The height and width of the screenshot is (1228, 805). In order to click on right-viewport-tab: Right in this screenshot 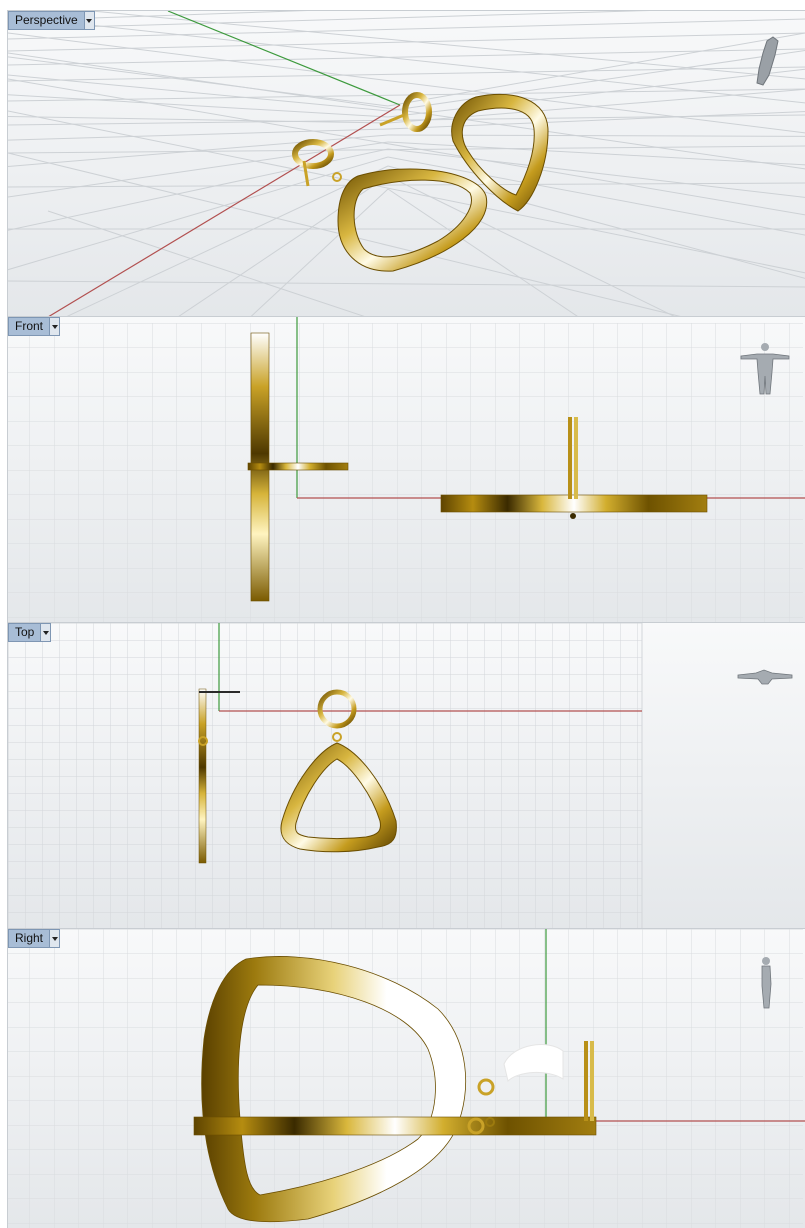, I will do `click(34, 938)`.